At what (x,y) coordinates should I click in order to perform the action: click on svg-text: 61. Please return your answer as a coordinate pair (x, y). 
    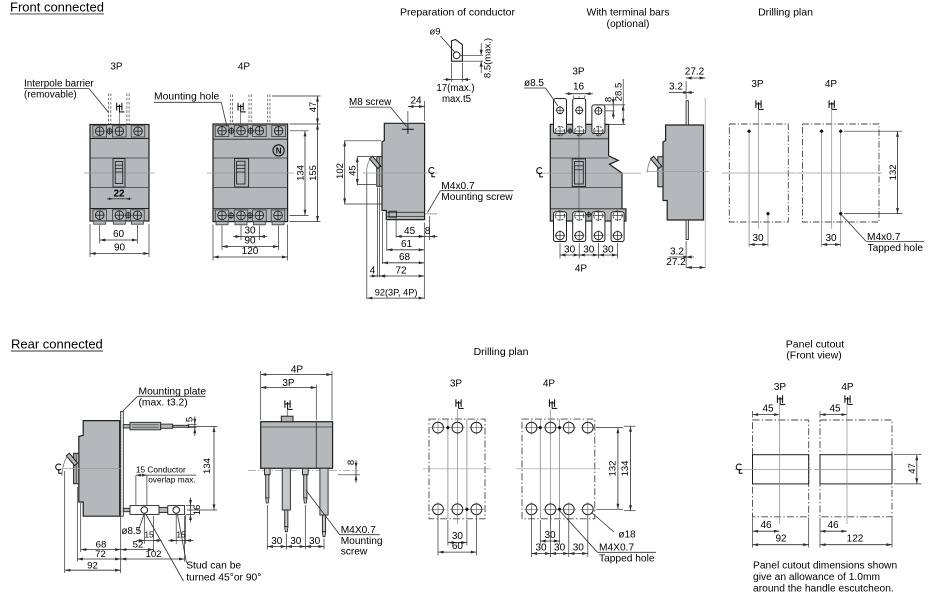
    Looking at the image, I should click on (407, 244).